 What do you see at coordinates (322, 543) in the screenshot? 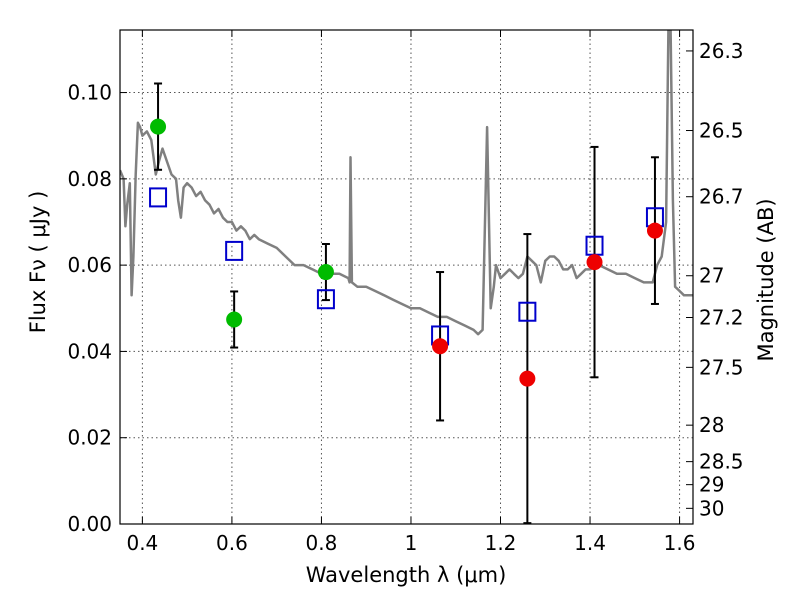
I see `x-tick-label: 0.8` at bounding box center [322, 543].